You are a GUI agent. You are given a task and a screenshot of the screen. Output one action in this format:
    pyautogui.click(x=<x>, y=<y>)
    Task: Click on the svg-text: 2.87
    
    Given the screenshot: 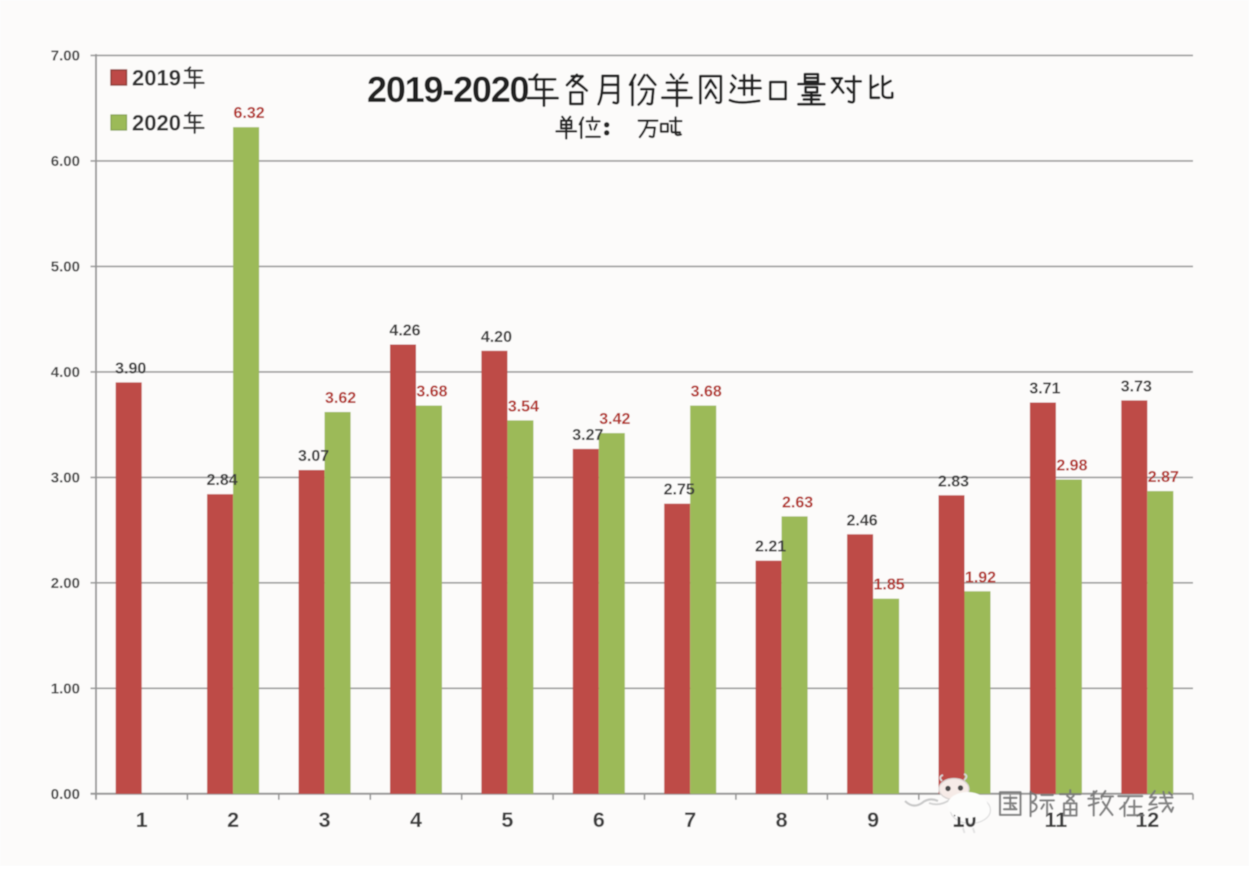 What is the action you would take?
    pyautogui.click(x=1163, y=477)
    